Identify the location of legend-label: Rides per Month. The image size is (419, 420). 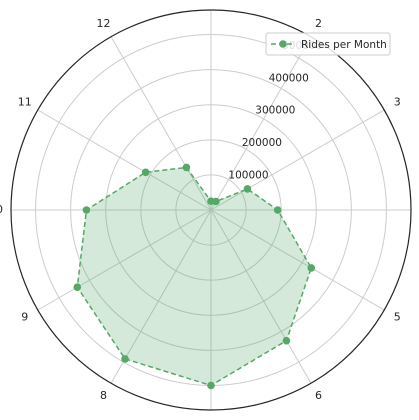
(344, 45).